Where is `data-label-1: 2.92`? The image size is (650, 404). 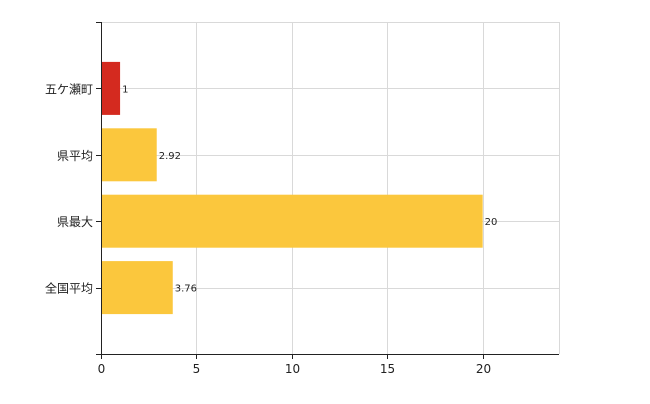 data-label-1: 2.92 is located at coordinates (170, 156).